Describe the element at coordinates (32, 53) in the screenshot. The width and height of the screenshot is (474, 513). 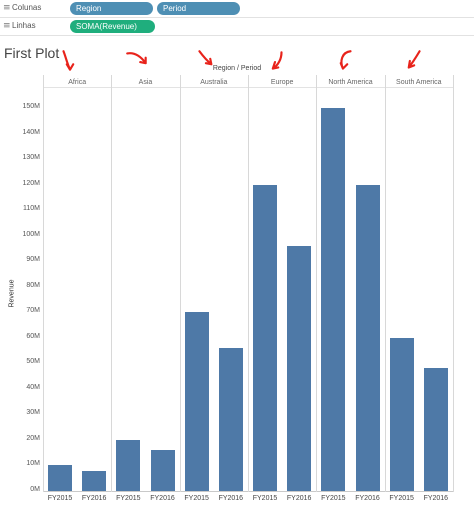
I see `sheet-title: First Plot` at that location.